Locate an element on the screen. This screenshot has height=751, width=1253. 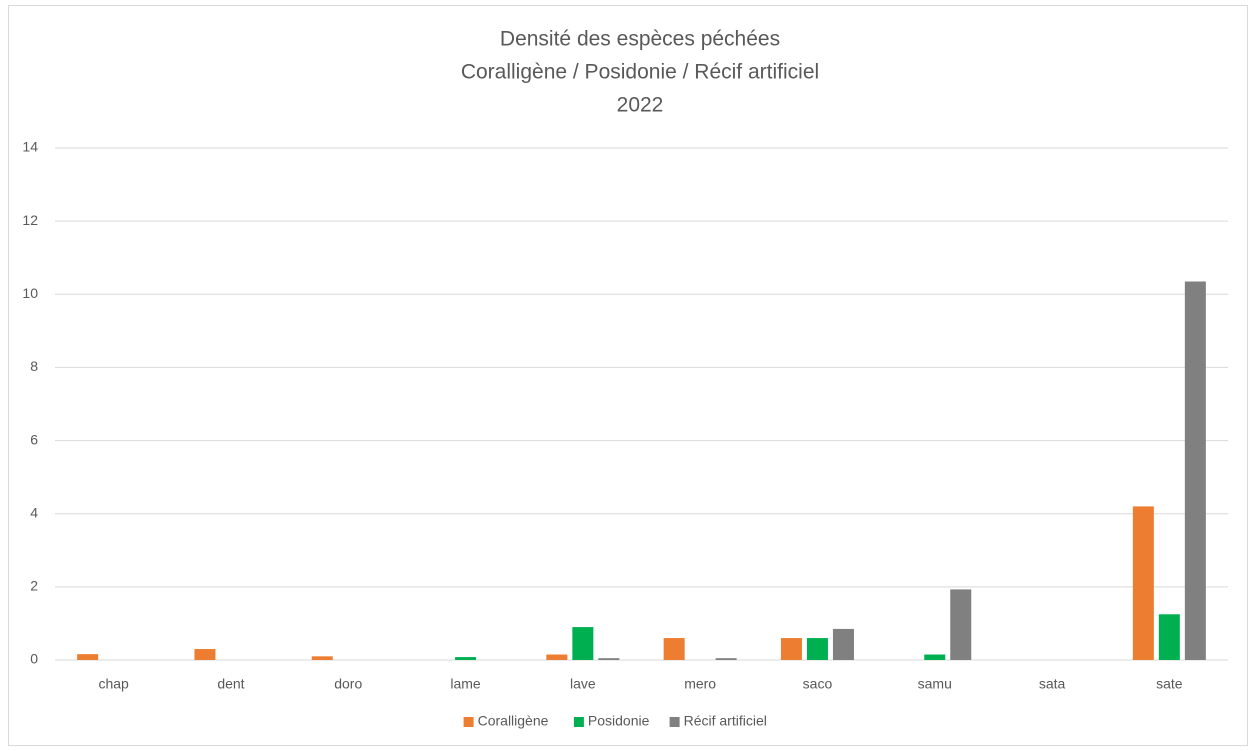
y-tick-label: 0 is located at coordinates (34, 659).